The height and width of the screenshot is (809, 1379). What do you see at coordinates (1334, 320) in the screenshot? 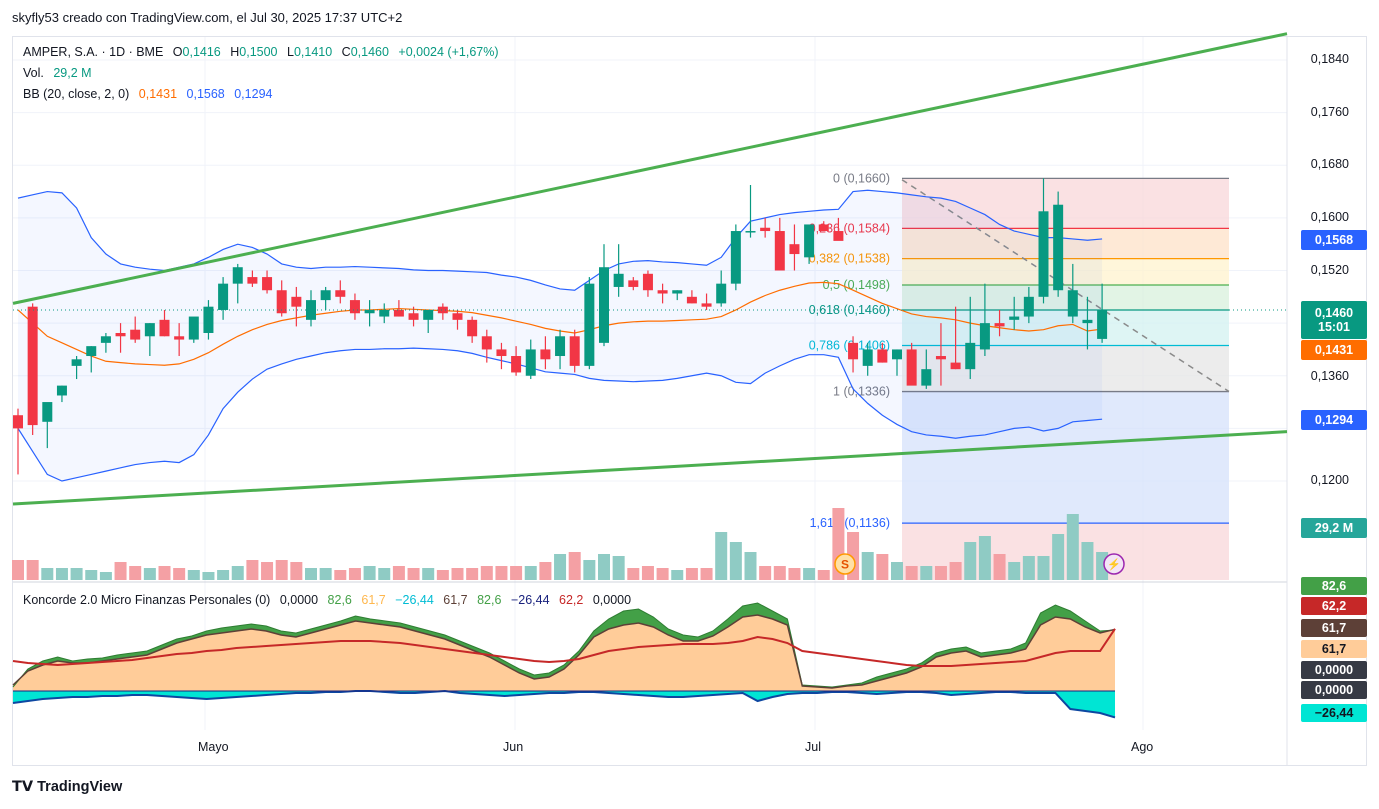
I see `price-tag: 0,1460 15:01` at bounding box center [1334, 320].